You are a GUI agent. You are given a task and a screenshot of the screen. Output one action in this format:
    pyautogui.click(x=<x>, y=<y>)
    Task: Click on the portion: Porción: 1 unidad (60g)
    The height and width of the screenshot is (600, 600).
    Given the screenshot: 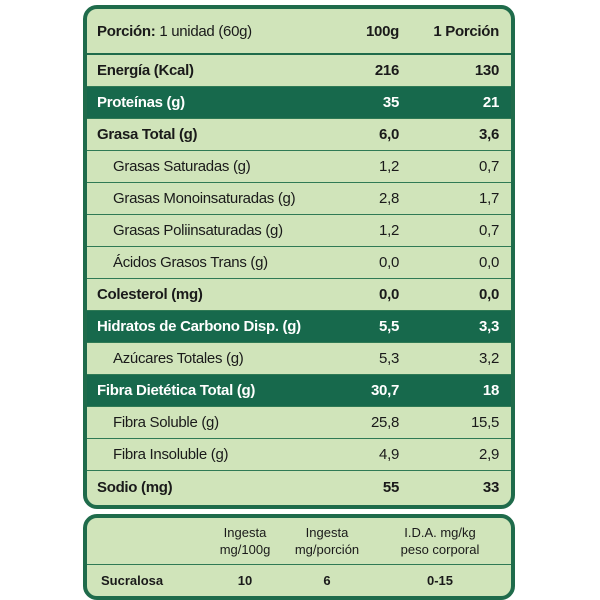 What is the action you would take?
    pyautogui.click(x=198, y=31)
    